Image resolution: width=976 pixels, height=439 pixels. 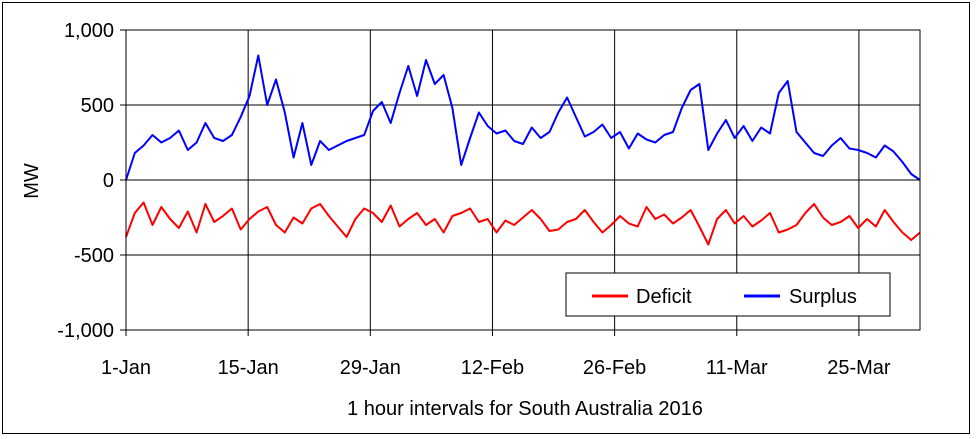 I want to click on x-tick-label: 26-Feb, so click(x=614, y=368).